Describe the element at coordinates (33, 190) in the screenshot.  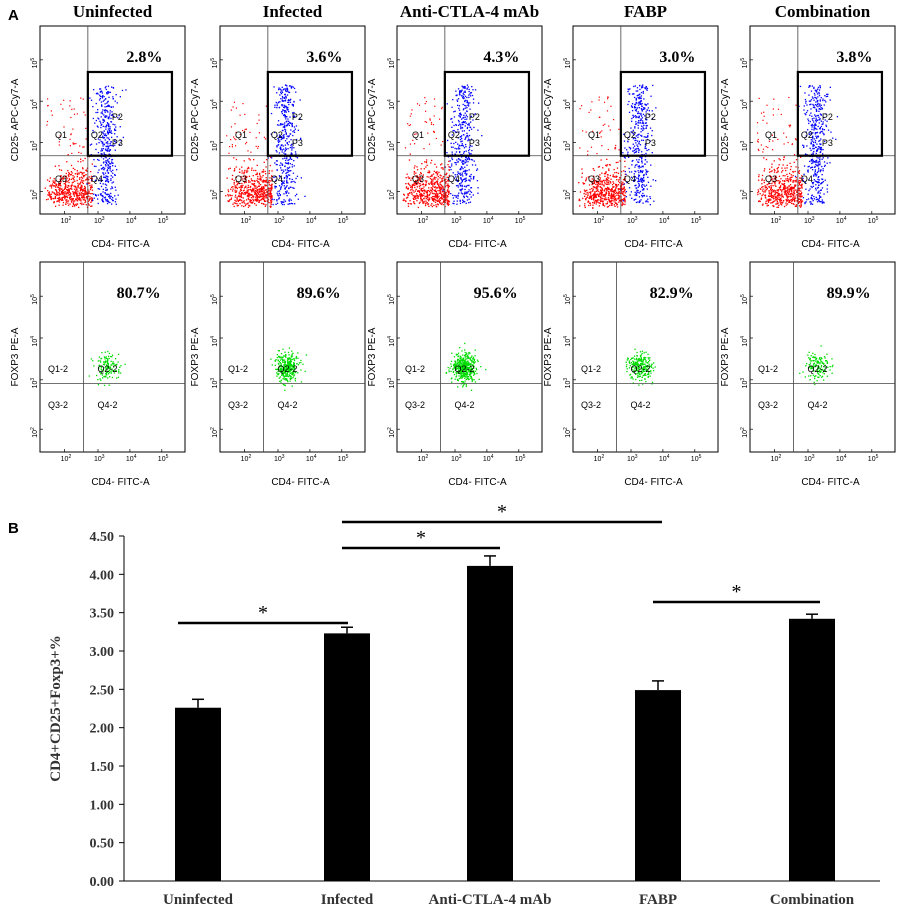
I see `top-y-tick-exp: 2` at that location.